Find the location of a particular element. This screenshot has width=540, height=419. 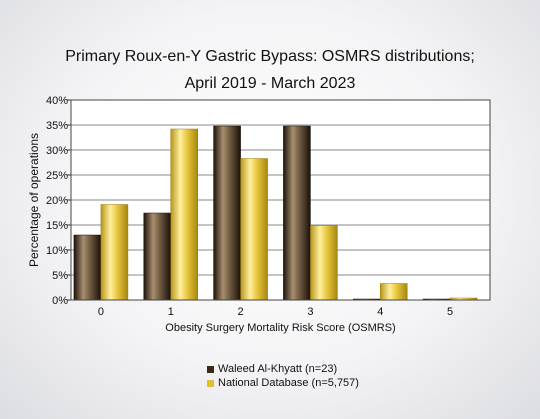

y-tick-label-1: 5% is located at coordinates (60, 276).